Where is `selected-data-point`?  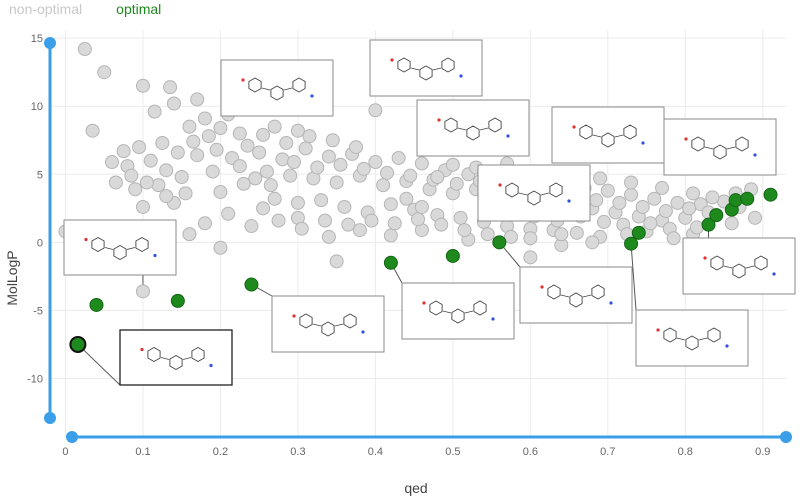 selected-data-point is located at coordinates (78, 344).